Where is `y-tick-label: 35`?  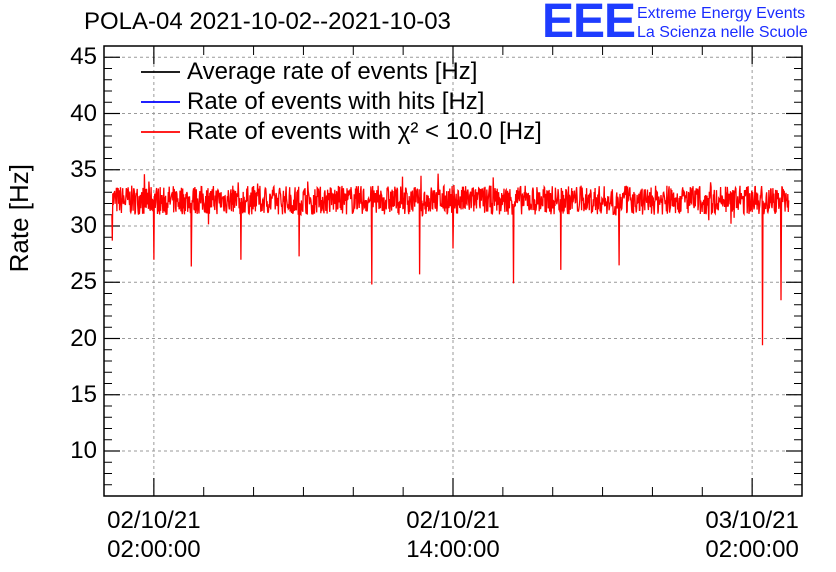
y-tick-label: 35 is located at coordinates (83, 169).